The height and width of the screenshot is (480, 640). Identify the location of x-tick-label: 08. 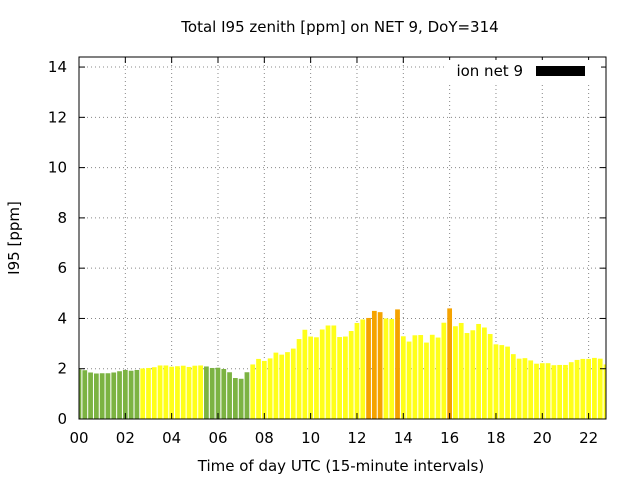
(264, 438).